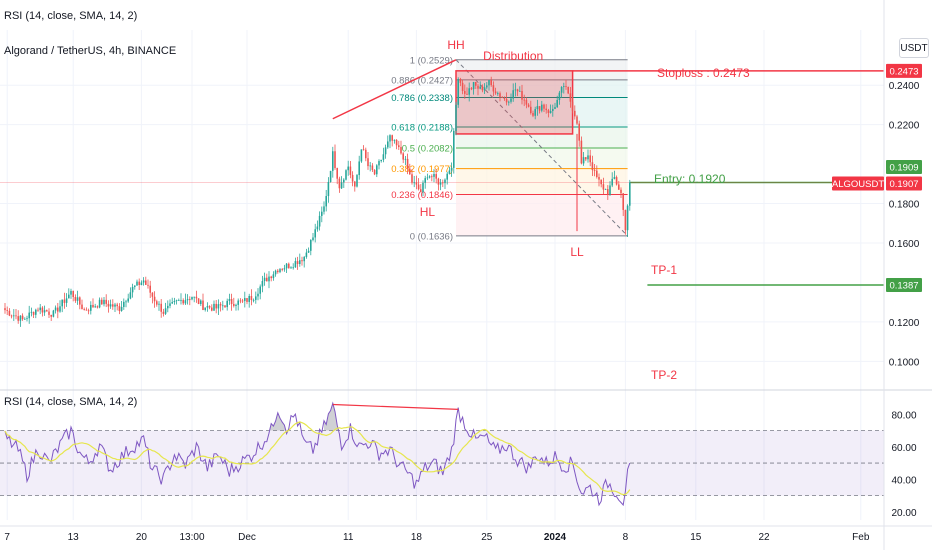 Image resolution: width=932 pixels, height=550 pixels. I want to click on entry-label: Entry: 0.1920, so click(690, 179).